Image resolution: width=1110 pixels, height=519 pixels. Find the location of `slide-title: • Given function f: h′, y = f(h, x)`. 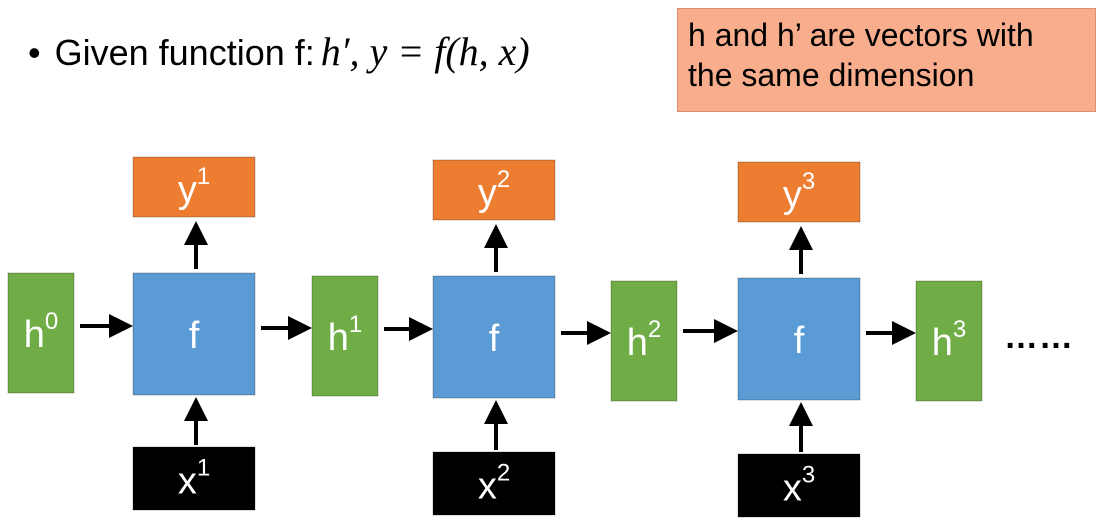

slide-title: • Given function f: h′, y = f(h, x) is located at coordinates (279, 52).